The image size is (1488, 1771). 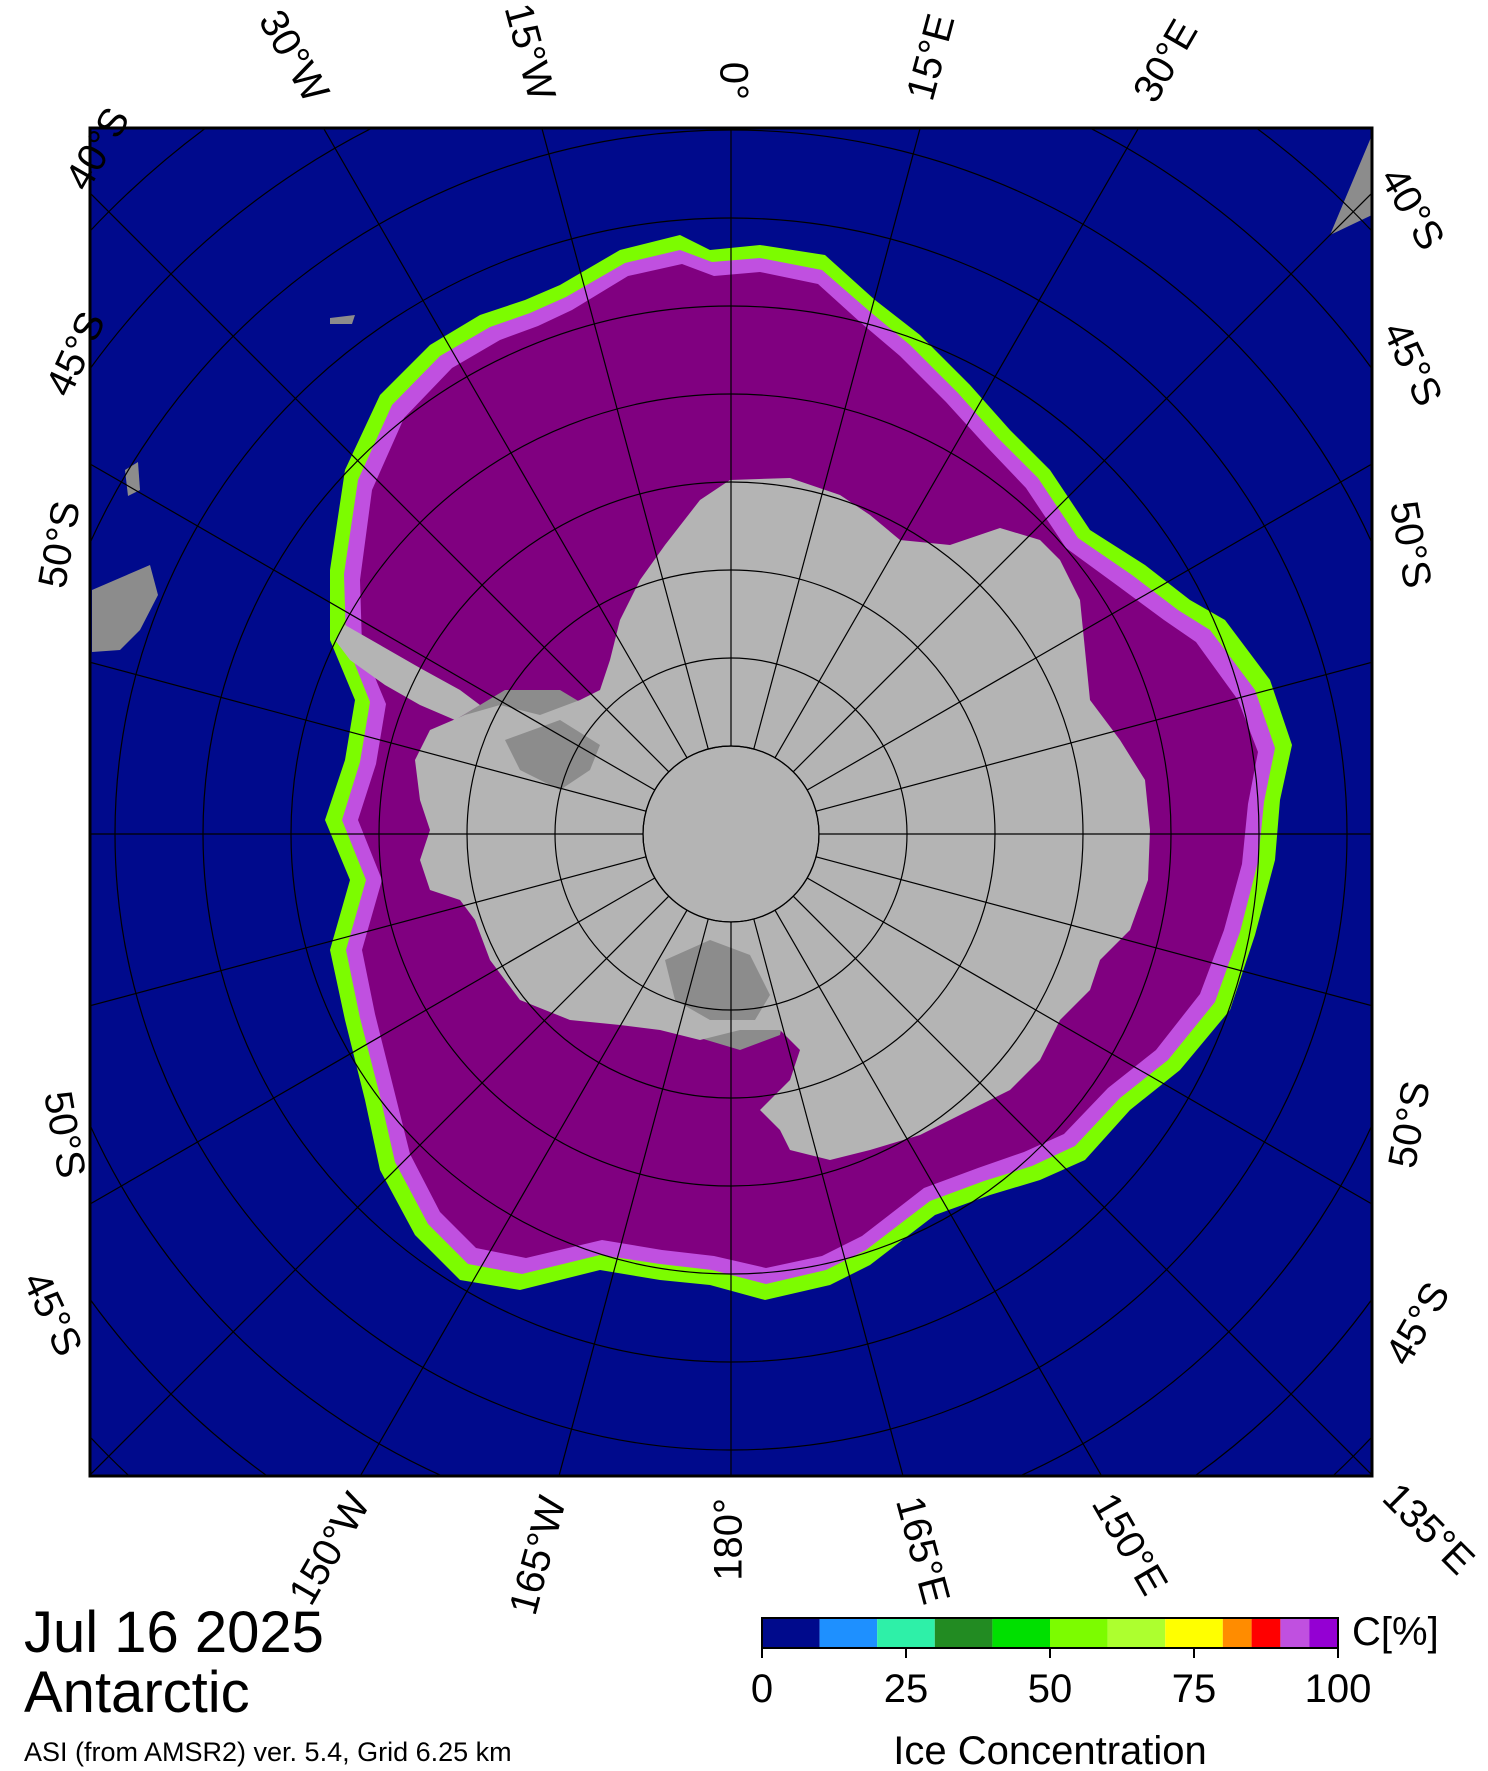 What do you see at coordinates (52, 1314) in the screenshot?
I see `lat-label-left-45s-lower: 45°S` at bounding box center [52, 1314].